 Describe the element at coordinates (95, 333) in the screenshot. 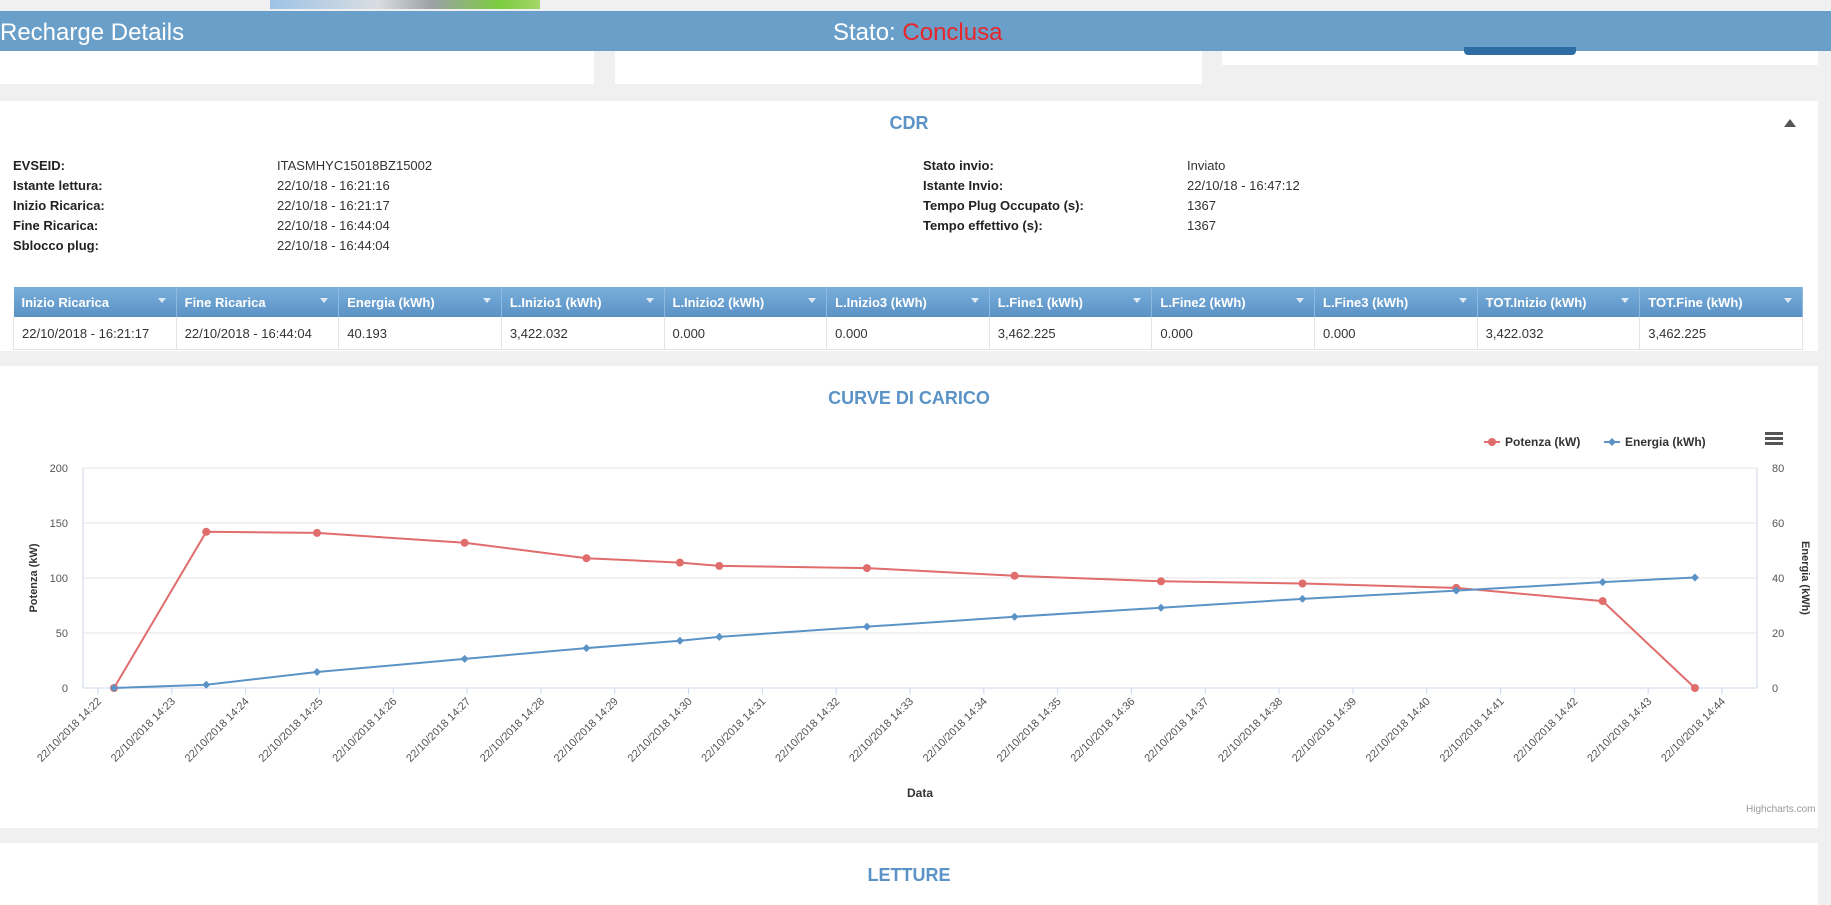

I see `table-cell: 22/10/2018 - 16:21:17` at that location.